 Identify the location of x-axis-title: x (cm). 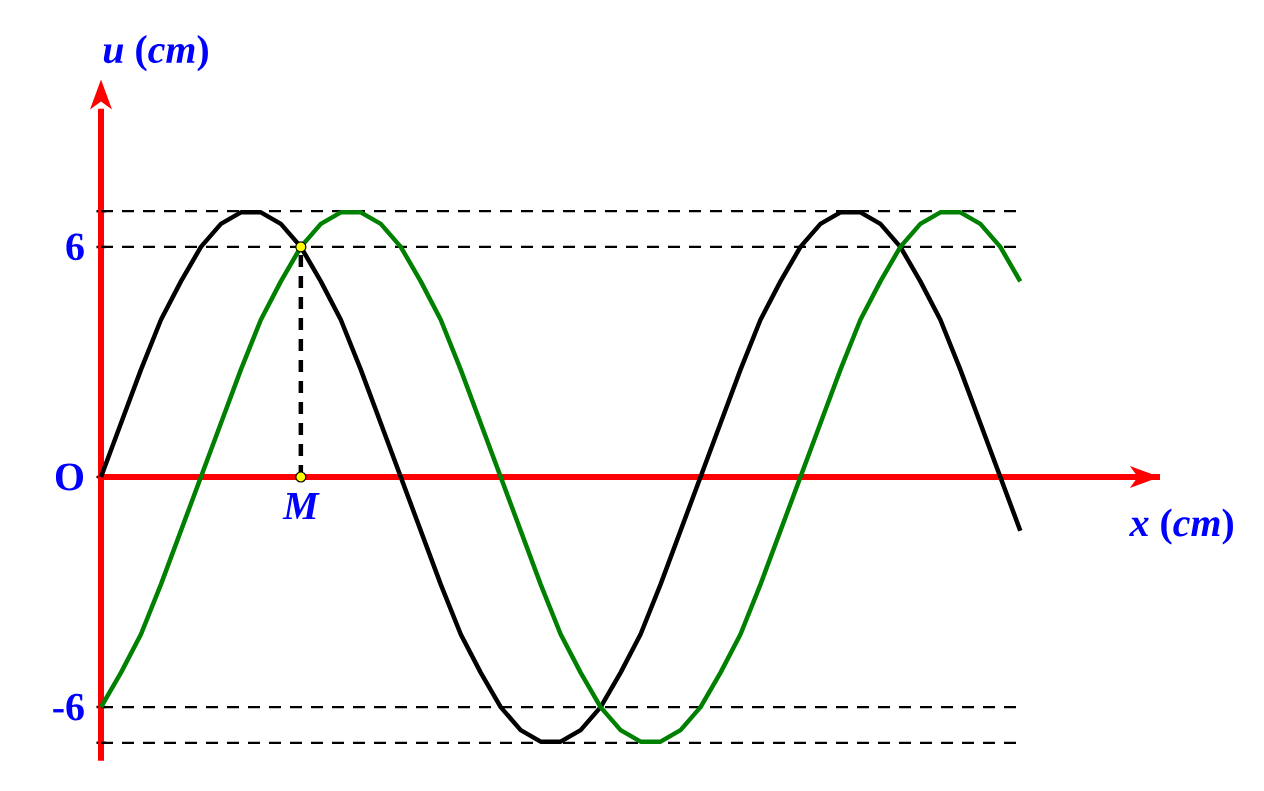
(1181, 526).